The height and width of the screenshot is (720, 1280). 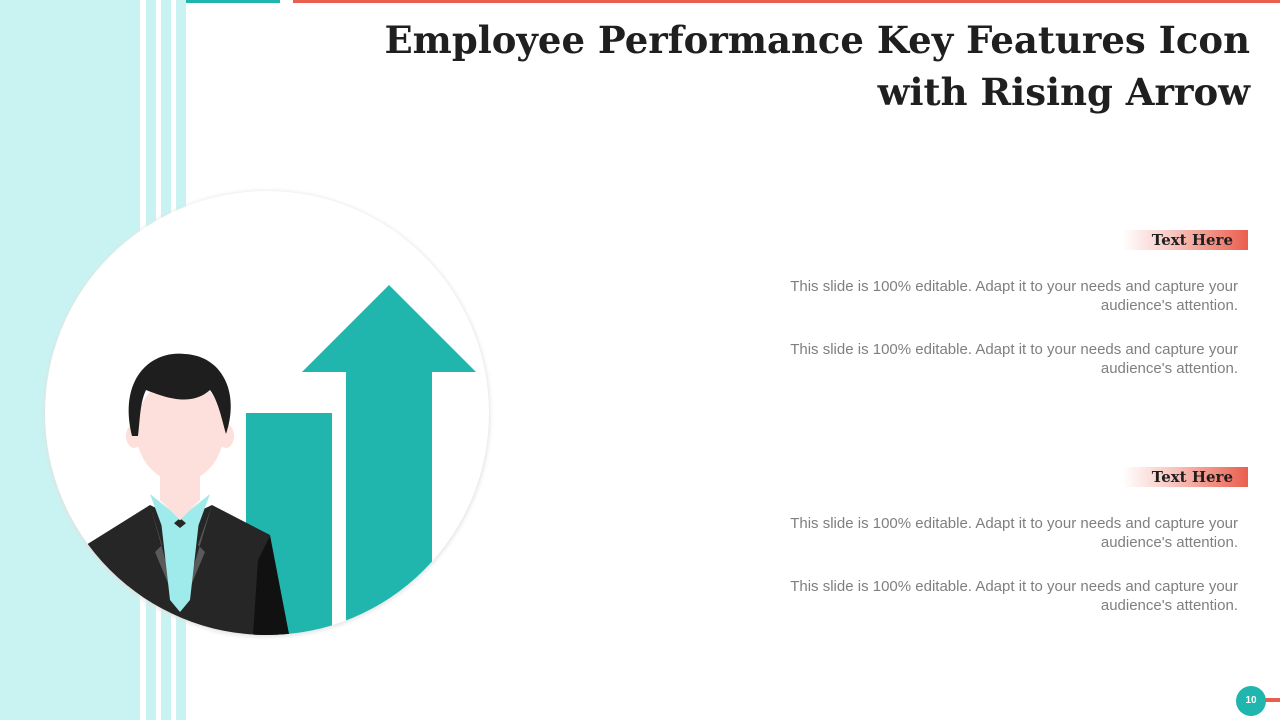 I want to click on top-teal-line, so click(x=233, y=1).